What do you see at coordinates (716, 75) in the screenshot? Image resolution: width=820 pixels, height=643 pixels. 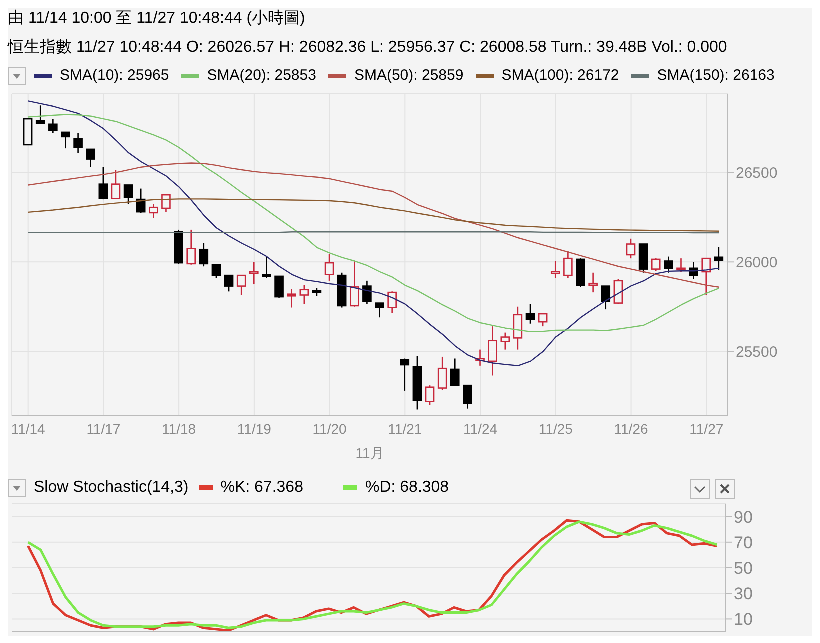 I see `legend-label: SMA(150): 26163` at bounding box center [716, 75].